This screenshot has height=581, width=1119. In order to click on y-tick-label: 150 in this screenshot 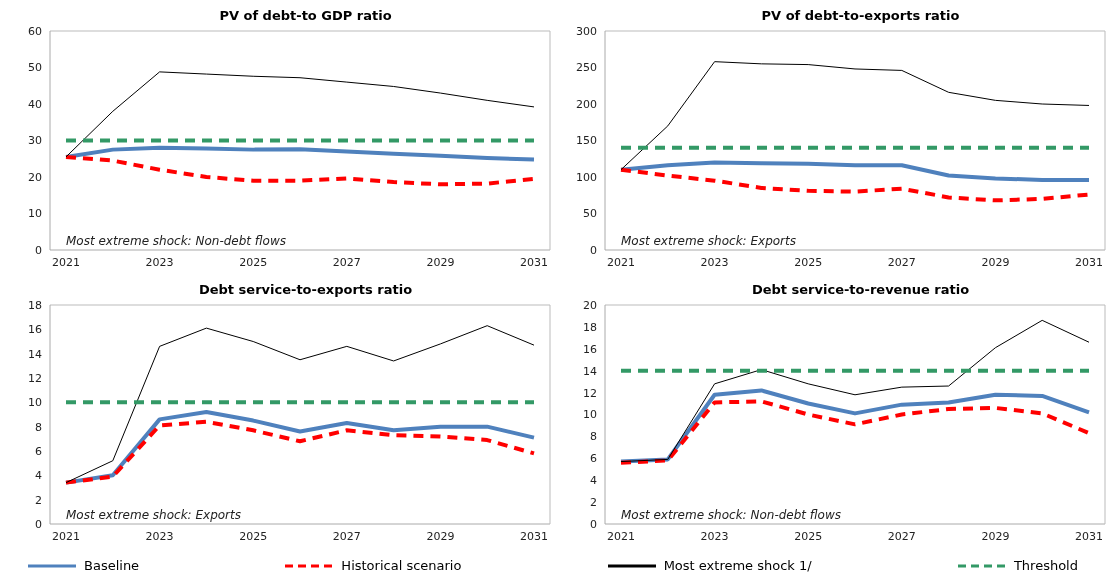, I will do `click(586, 141)`.